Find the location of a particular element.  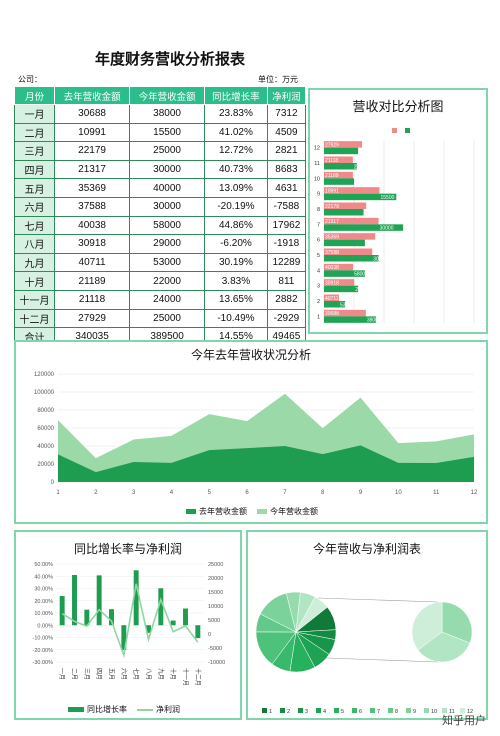

y-tick-label: 9 is located at coordinates (318, 195).